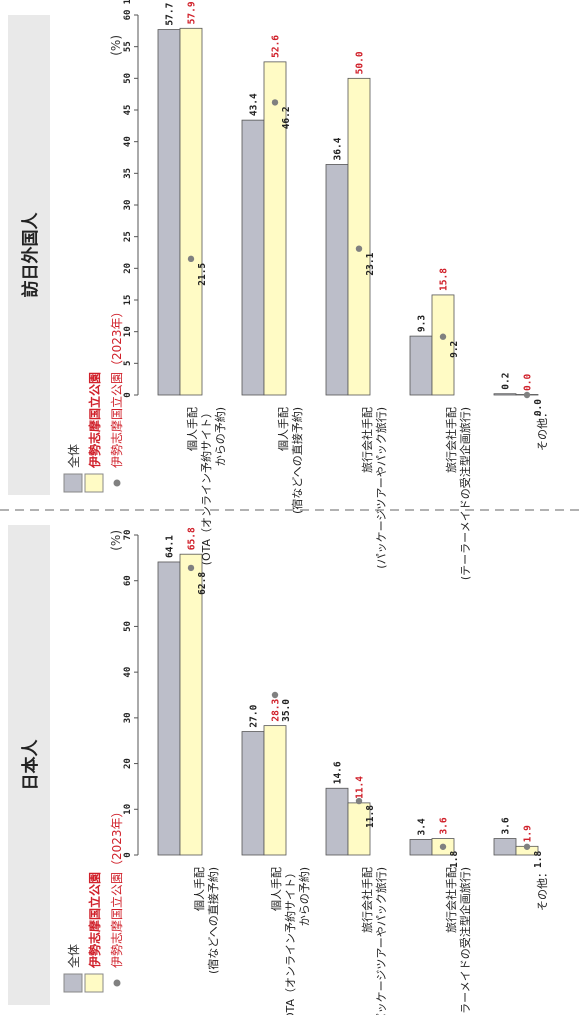 Image resolution: width=584 pixels, height=1015 pixels. Describe the element at coordinates (338, 772) in the screenshot. I see `data-label-overall: 14.6` at that location.